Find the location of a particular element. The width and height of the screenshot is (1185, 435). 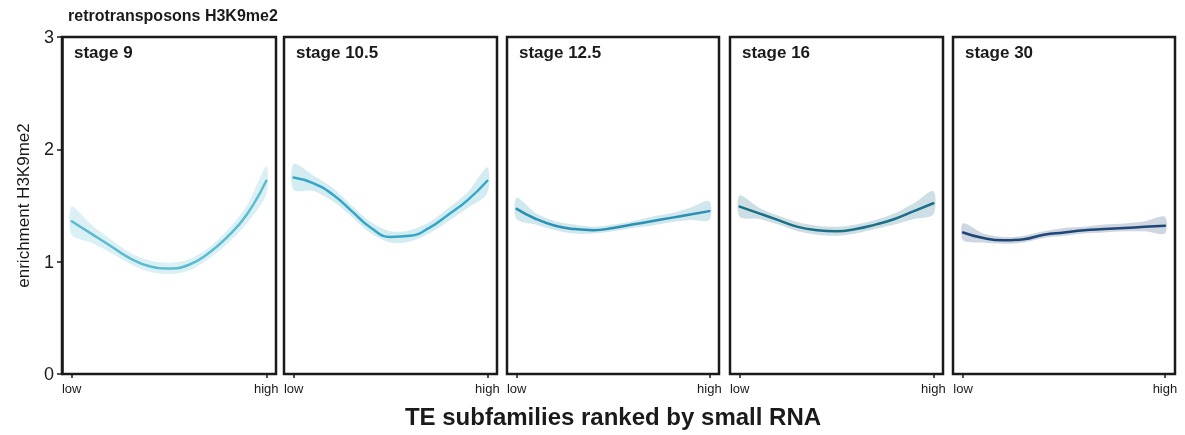

x-axis-title: TE subfamilies ranked by small RNA is located at coordinates (613, 416).